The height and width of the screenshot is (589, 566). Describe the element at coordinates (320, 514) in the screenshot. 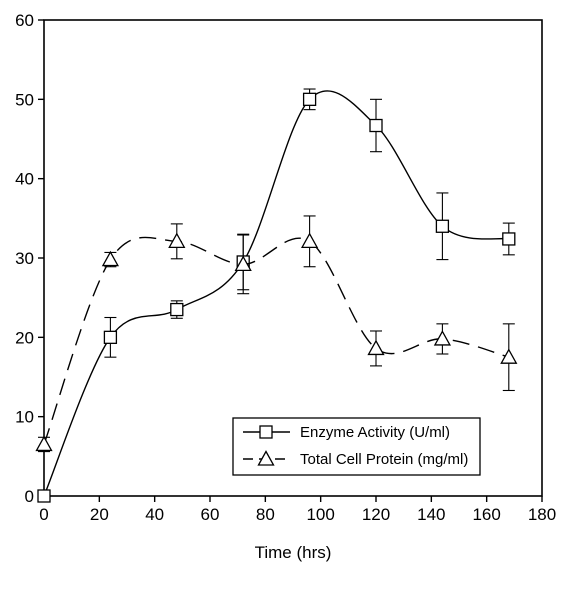

I see `x-tick-label: 100` at that location.